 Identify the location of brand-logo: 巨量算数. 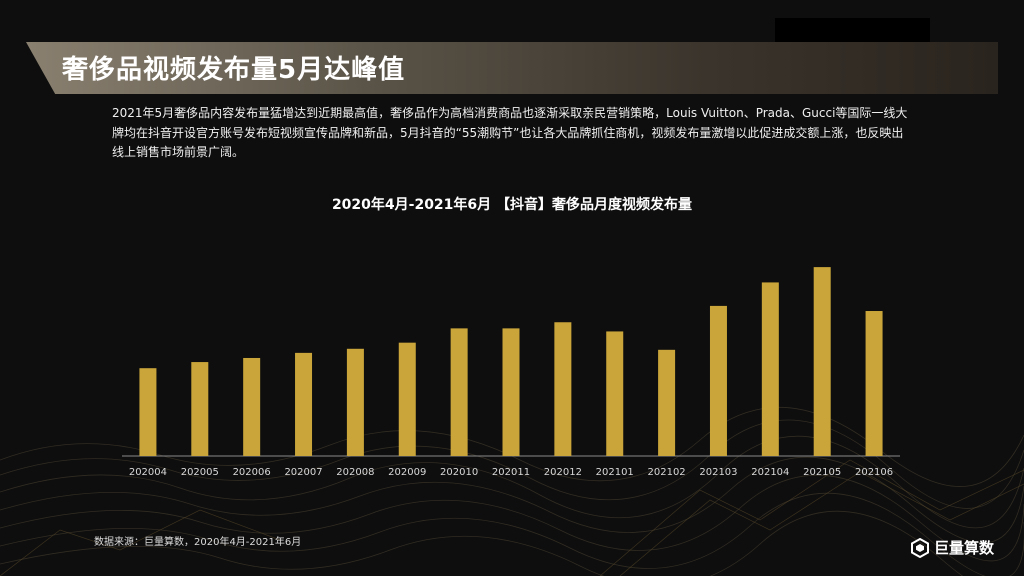
(952, 547).